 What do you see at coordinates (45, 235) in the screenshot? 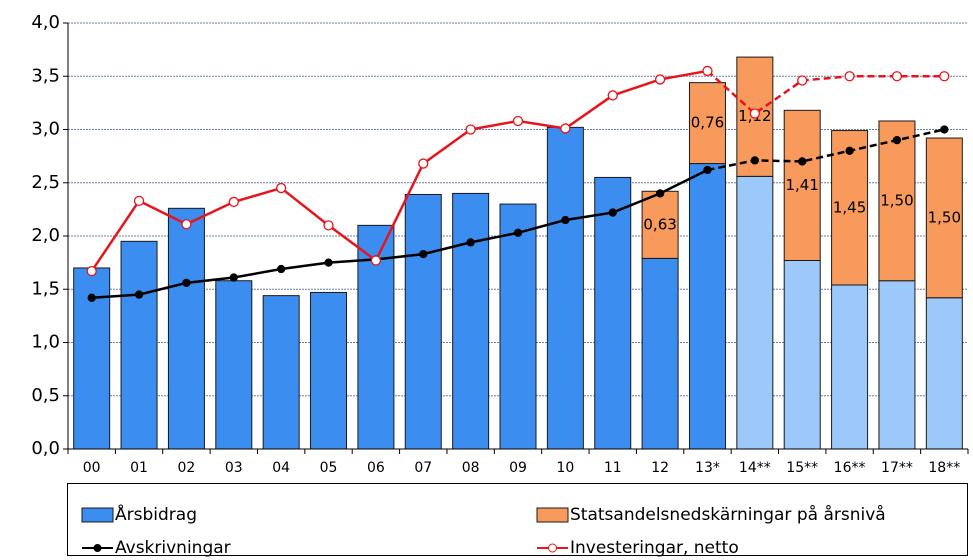
I see `y-tick-label: 2,0` at bounding box center [45, 235].